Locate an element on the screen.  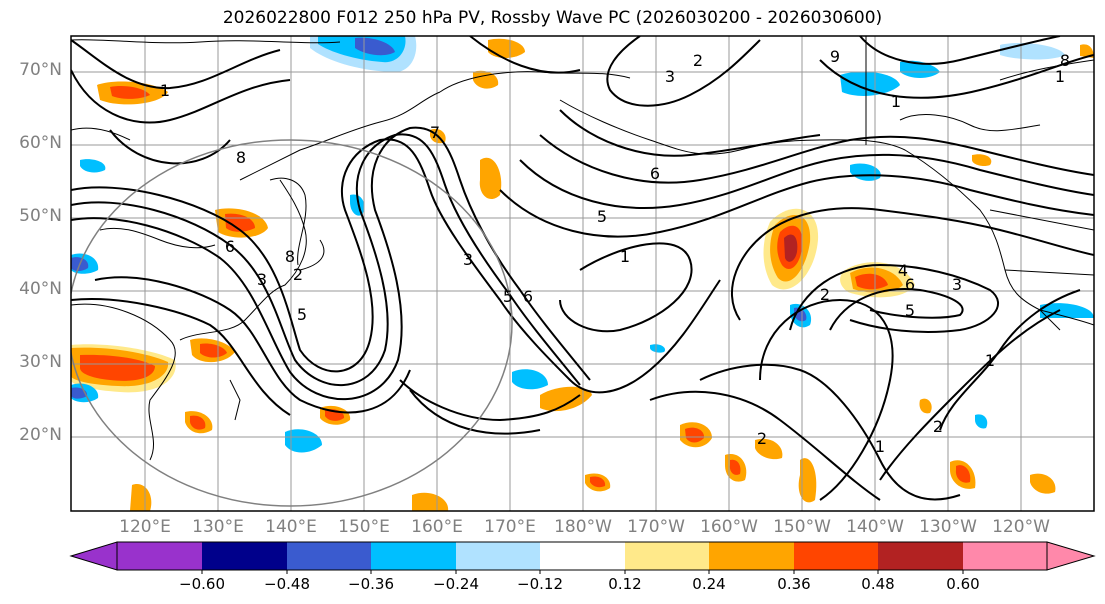
lat-label: 40°N is located at coordinates (40, 289).